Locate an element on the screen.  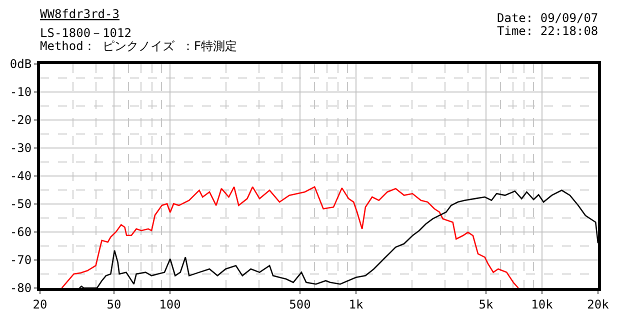
y-tick-label: -10 is located at coordinates (21, 92).